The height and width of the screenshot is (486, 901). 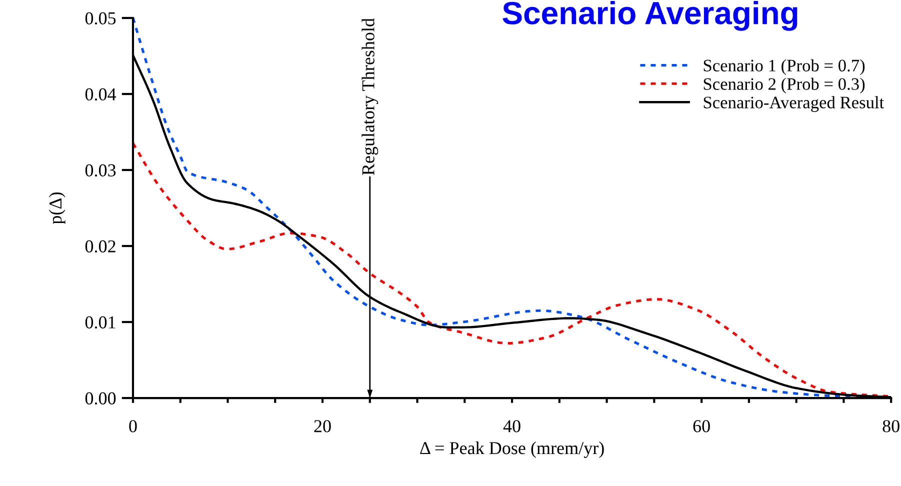 What do you see at coordinates (891, 426) in the screenshot?
I see `x-tick-label: 80` at bounding box center [891, 426].